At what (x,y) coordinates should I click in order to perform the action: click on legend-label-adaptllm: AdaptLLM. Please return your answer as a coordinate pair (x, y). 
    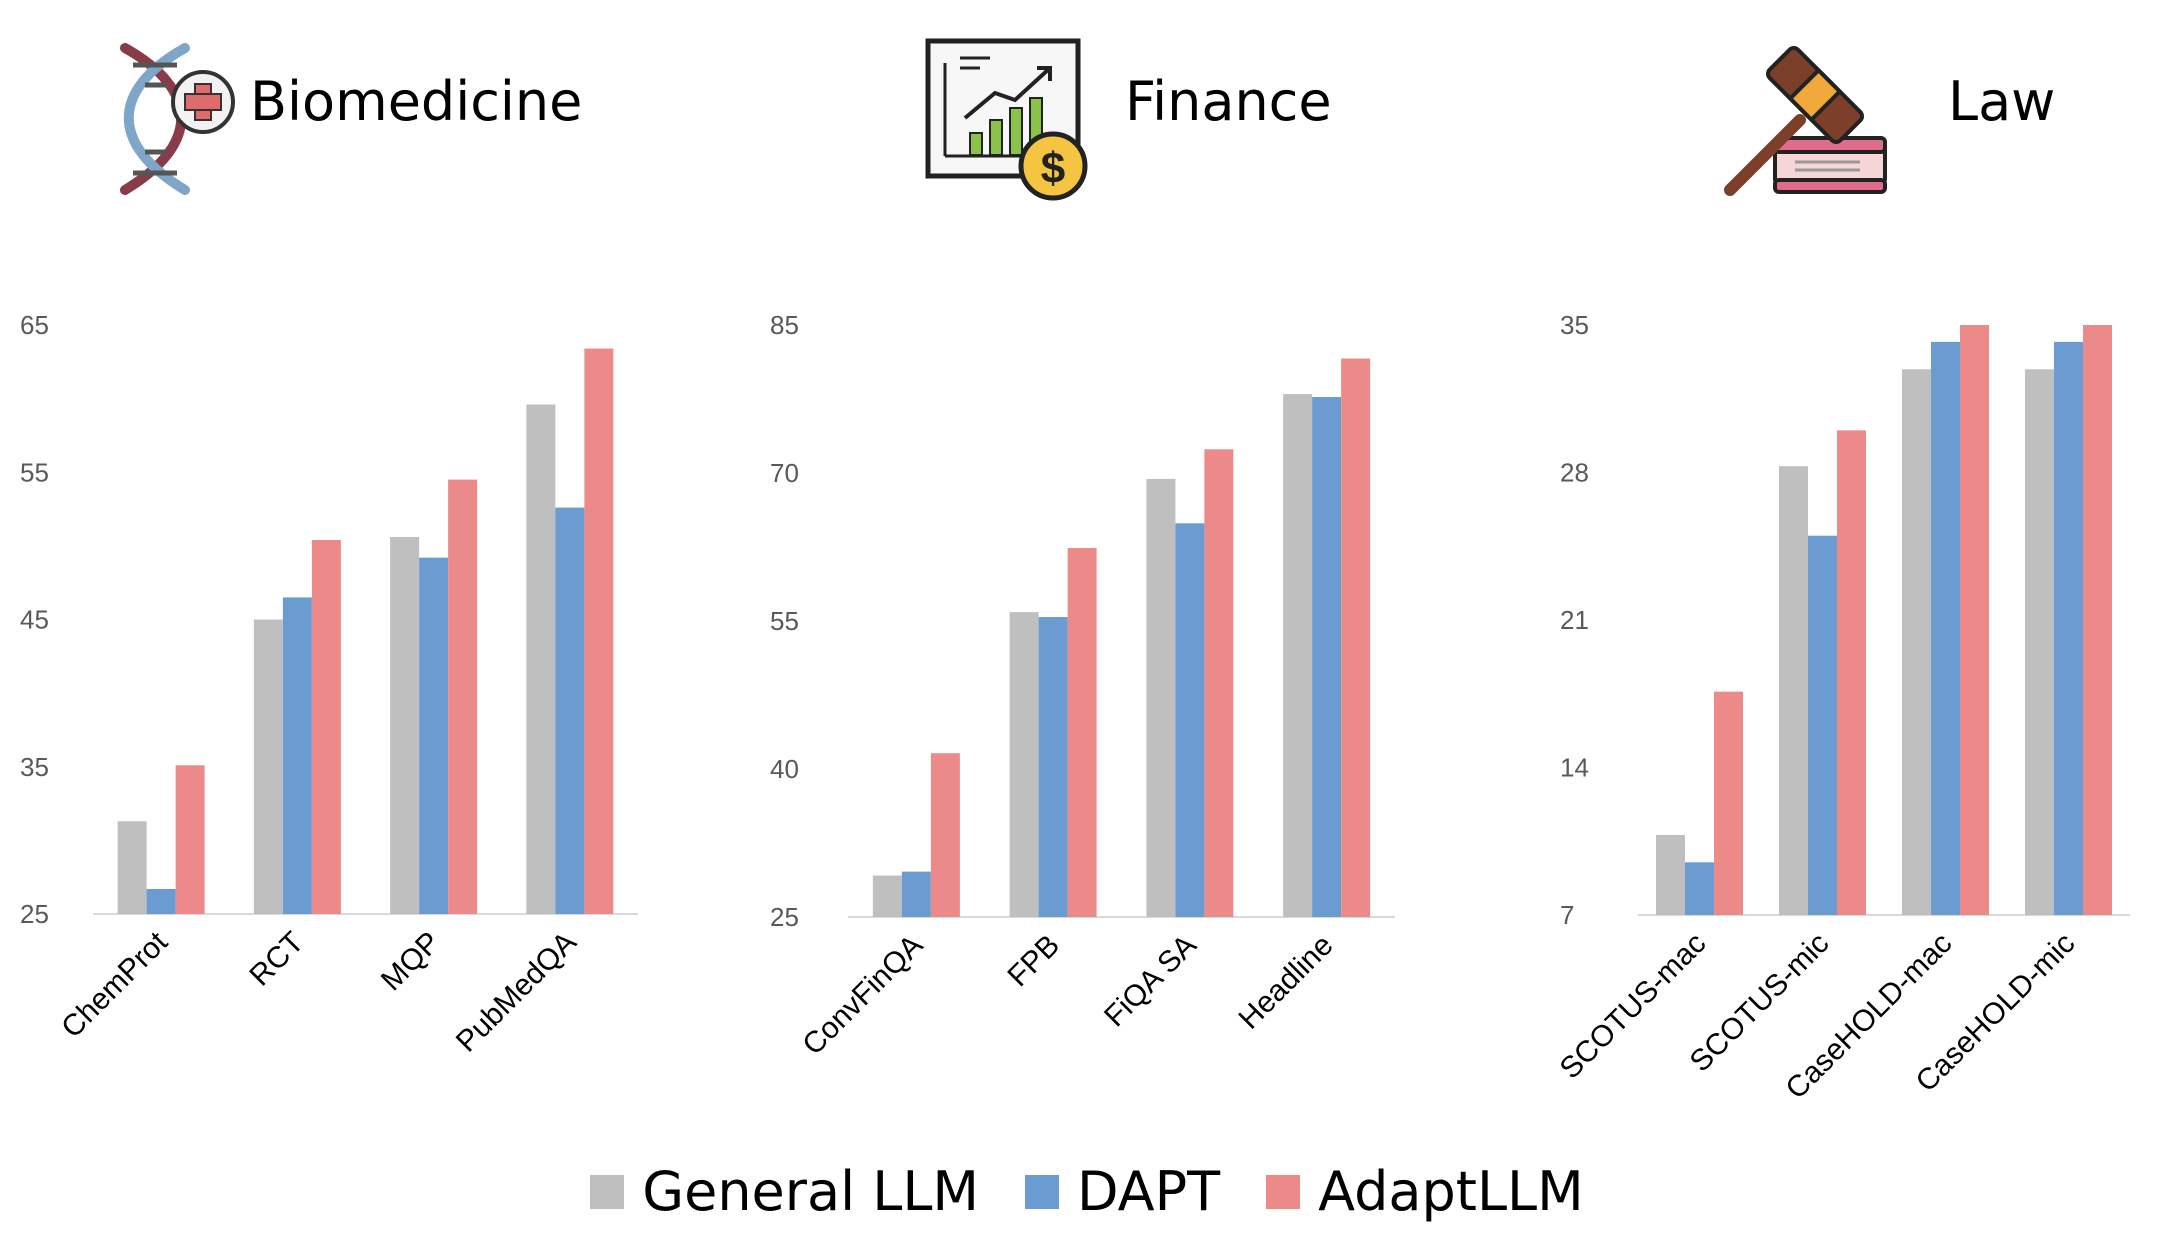
    Looking at the image, I should click on (1451, 1191).